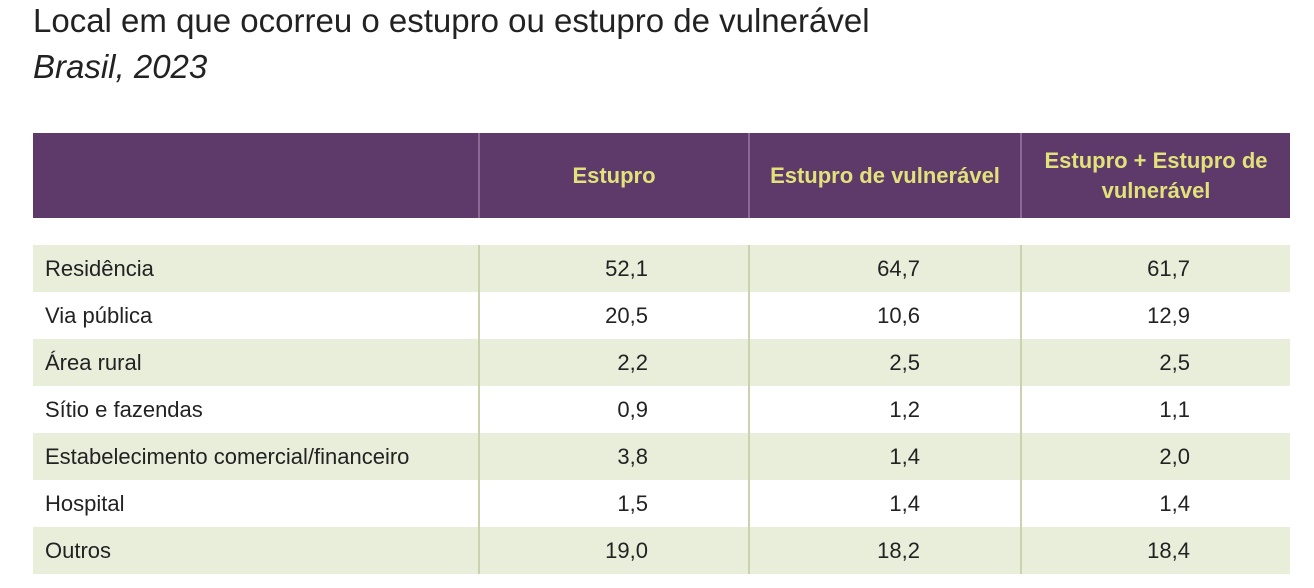 Image resolution: width=1314 pixels, height=588 pixels. What do you see at coordinates (613, 268) in the screenshot?
I see `value-cell: 52,1` at bounding box center [613, 268].